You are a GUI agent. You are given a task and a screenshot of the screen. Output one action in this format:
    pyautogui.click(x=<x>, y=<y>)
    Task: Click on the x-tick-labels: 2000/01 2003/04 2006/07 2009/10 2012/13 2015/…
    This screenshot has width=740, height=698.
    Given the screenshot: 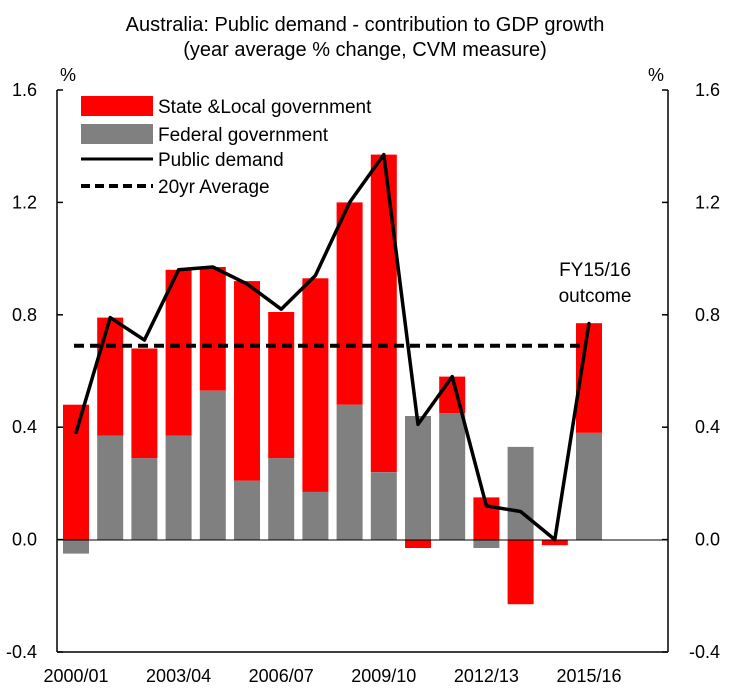 What is the action you would take?
    pyautogui.click(x=332, y=676)
    